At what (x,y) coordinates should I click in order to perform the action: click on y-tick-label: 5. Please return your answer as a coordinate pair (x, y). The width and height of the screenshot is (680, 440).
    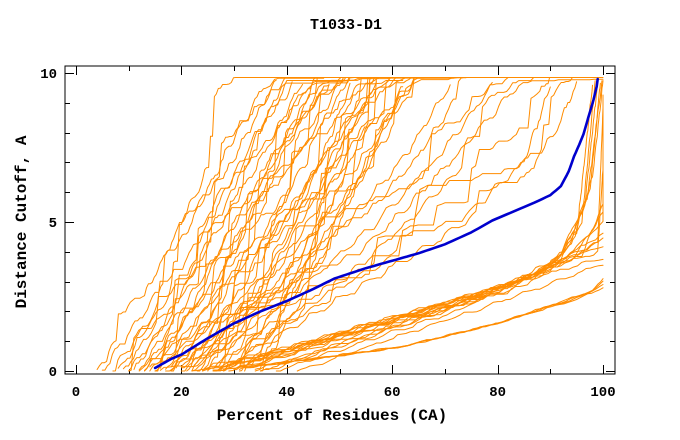
    Looking at the image, I should click on (53, 224).